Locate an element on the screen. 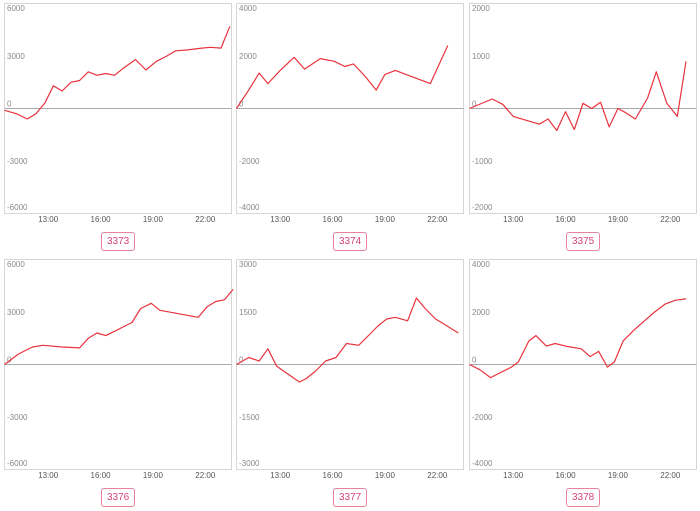  chart-id-tag: 3377 is located at coordinates (350, 497).